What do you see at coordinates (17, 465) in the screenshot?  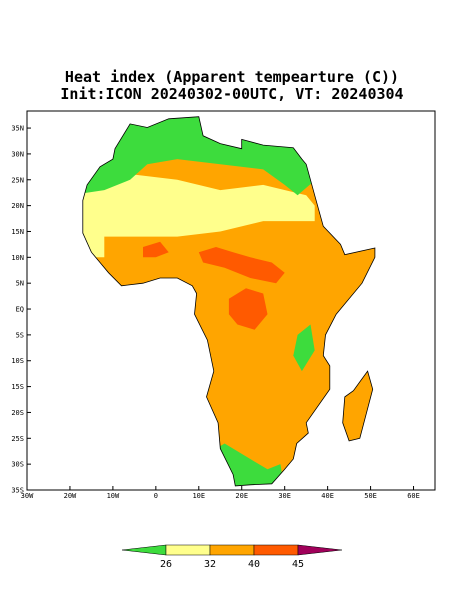 I see `y-tick-label: 30S` at bounding box center [17, 465].